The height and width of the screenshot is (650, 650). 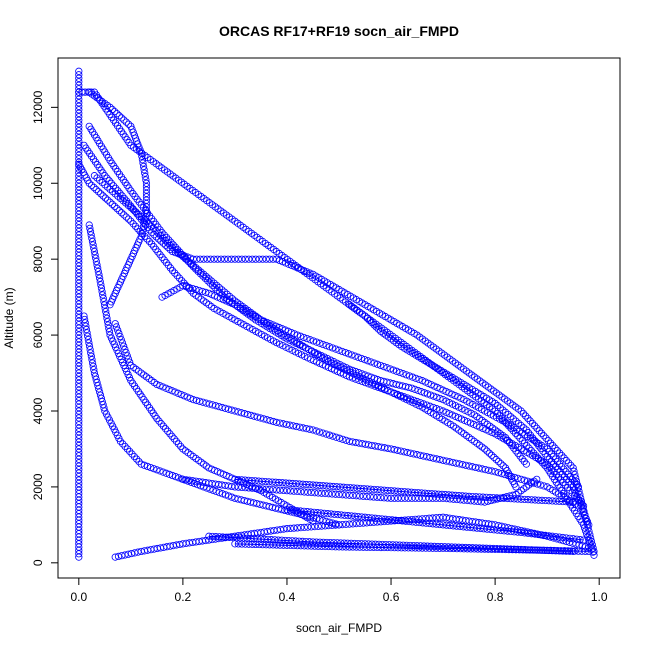 I want to click on x-axis: 0.0 0.2 0.4 0.6 0.8 1.0, so click(x=339, y=590).